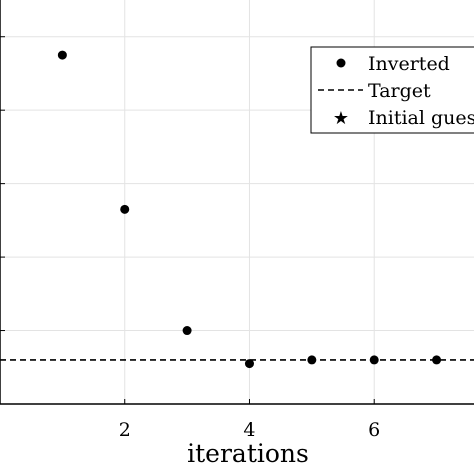  I want to click on x-tick-label: 6, so click(374, 430).